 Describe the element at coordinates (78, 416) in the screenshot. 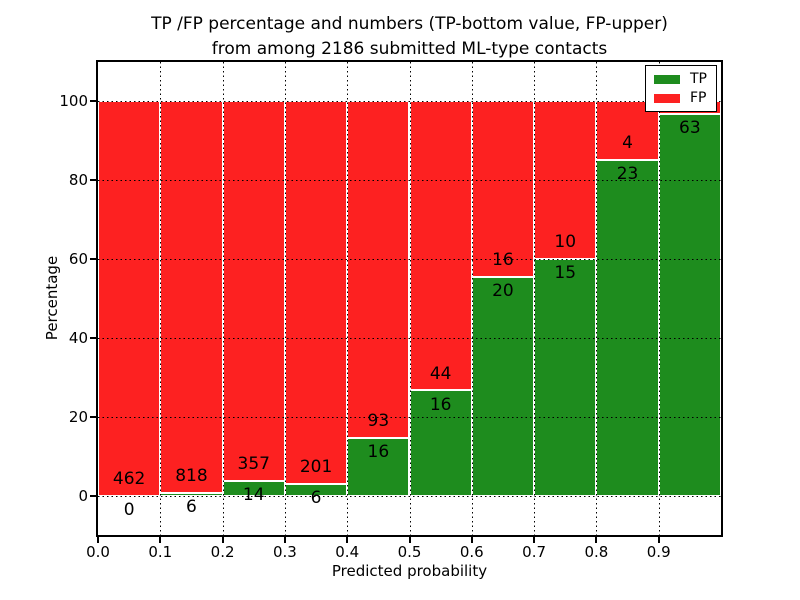

I see `y-tick-label: 20` at that location.